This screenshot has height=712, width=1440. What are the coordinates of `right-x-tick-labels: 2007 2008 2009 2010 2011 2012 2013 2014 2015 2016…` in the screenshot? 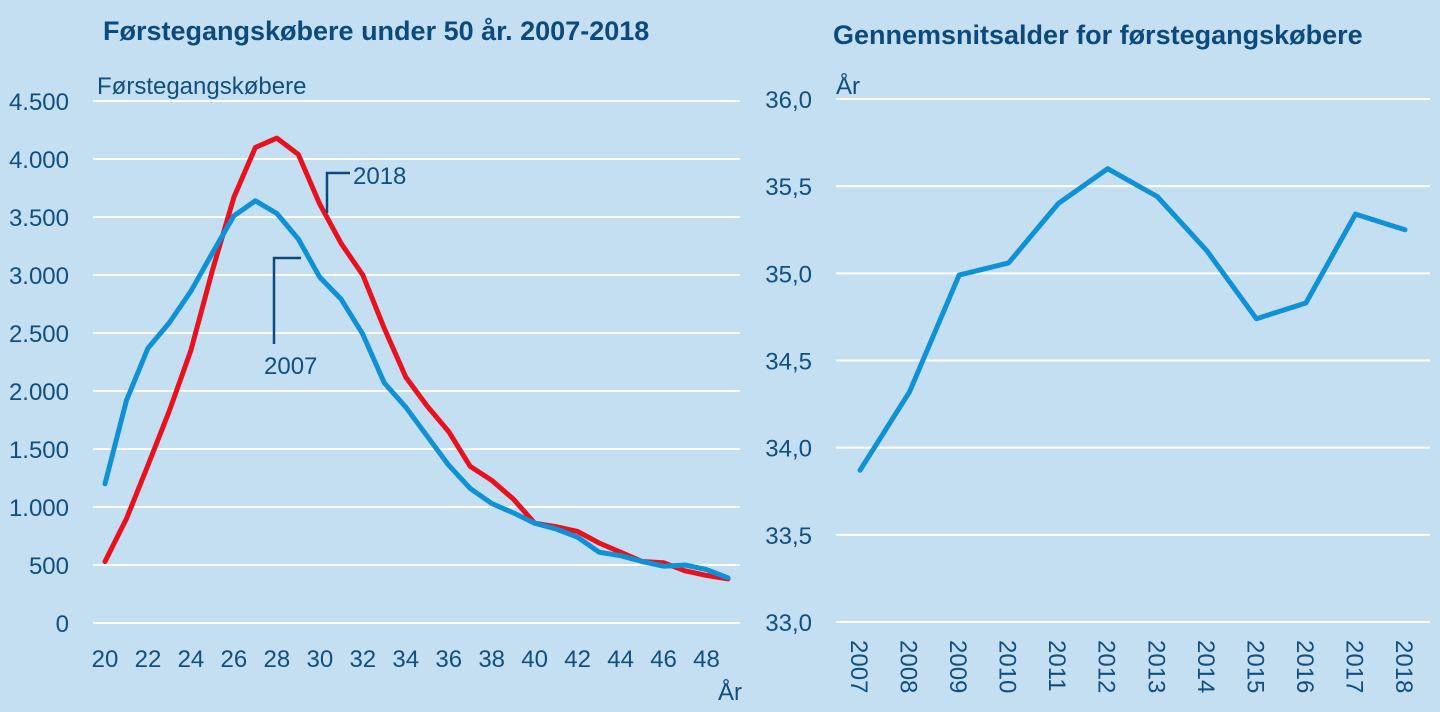 It's located at (1131, 666).